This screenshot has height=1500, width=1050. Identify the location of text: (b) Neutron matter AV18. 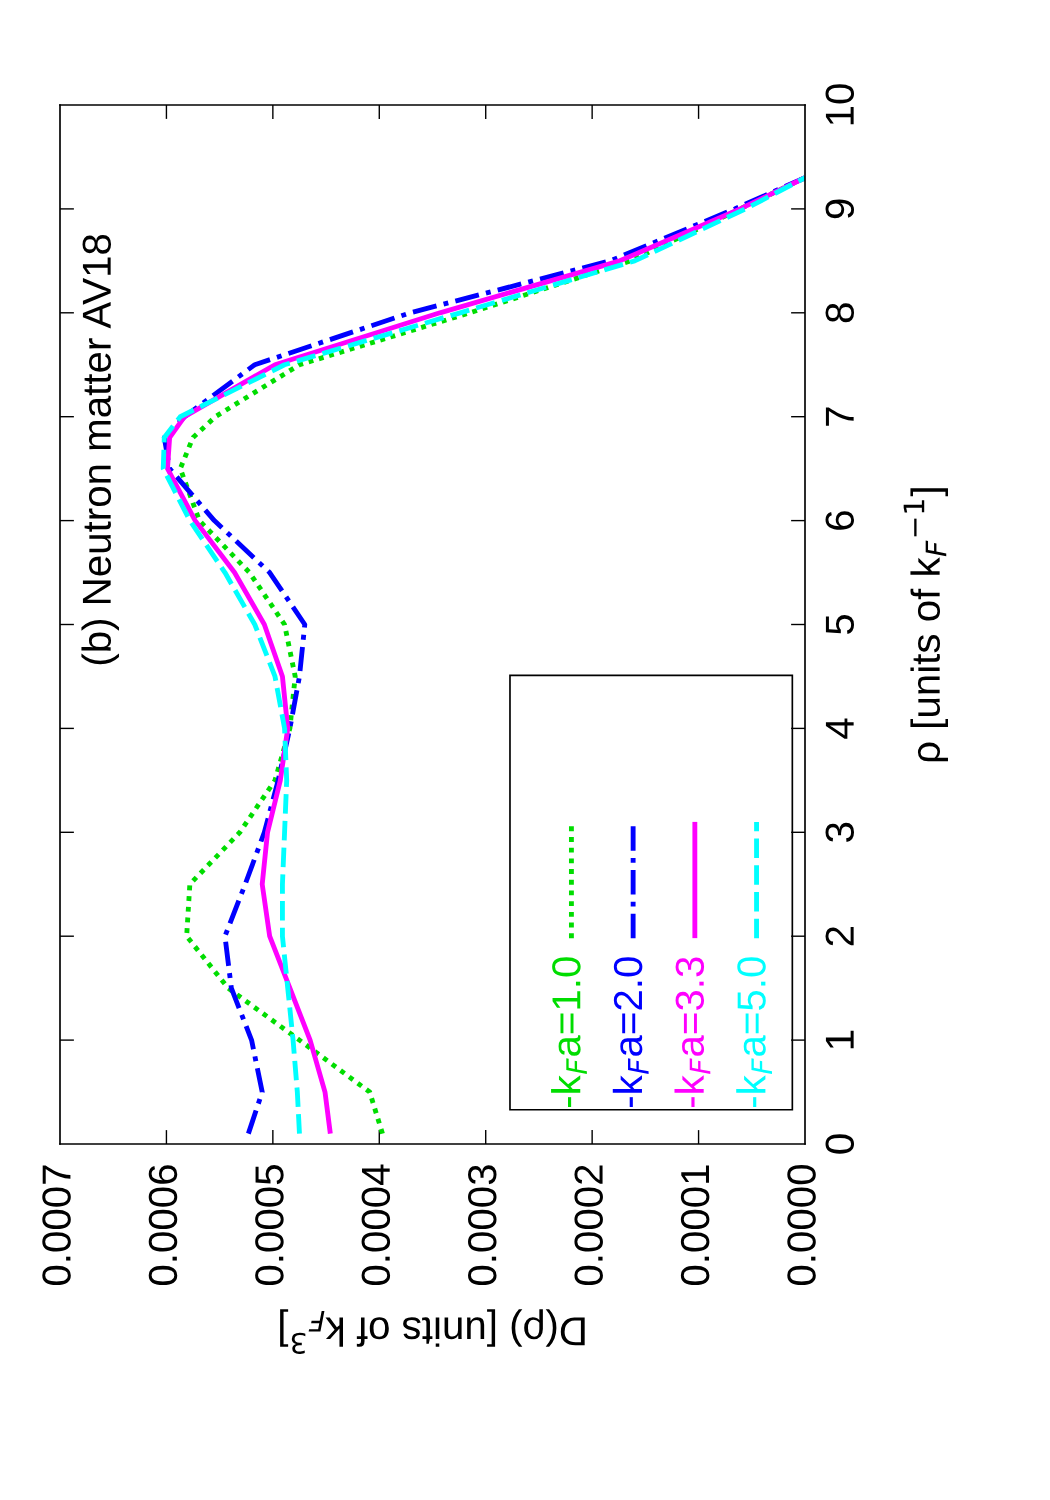
(100, 449).